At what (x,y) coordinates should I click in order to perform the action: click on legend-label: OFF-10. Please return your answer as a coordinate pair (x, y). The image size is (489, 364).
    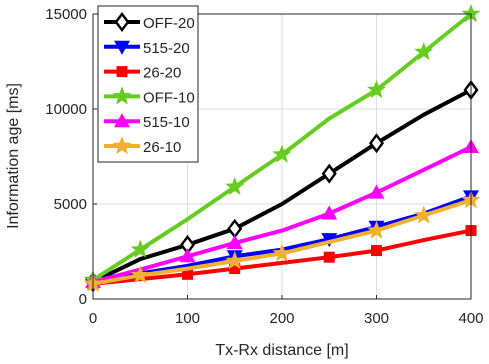
    Looking at the image, I should click on (169, 97).